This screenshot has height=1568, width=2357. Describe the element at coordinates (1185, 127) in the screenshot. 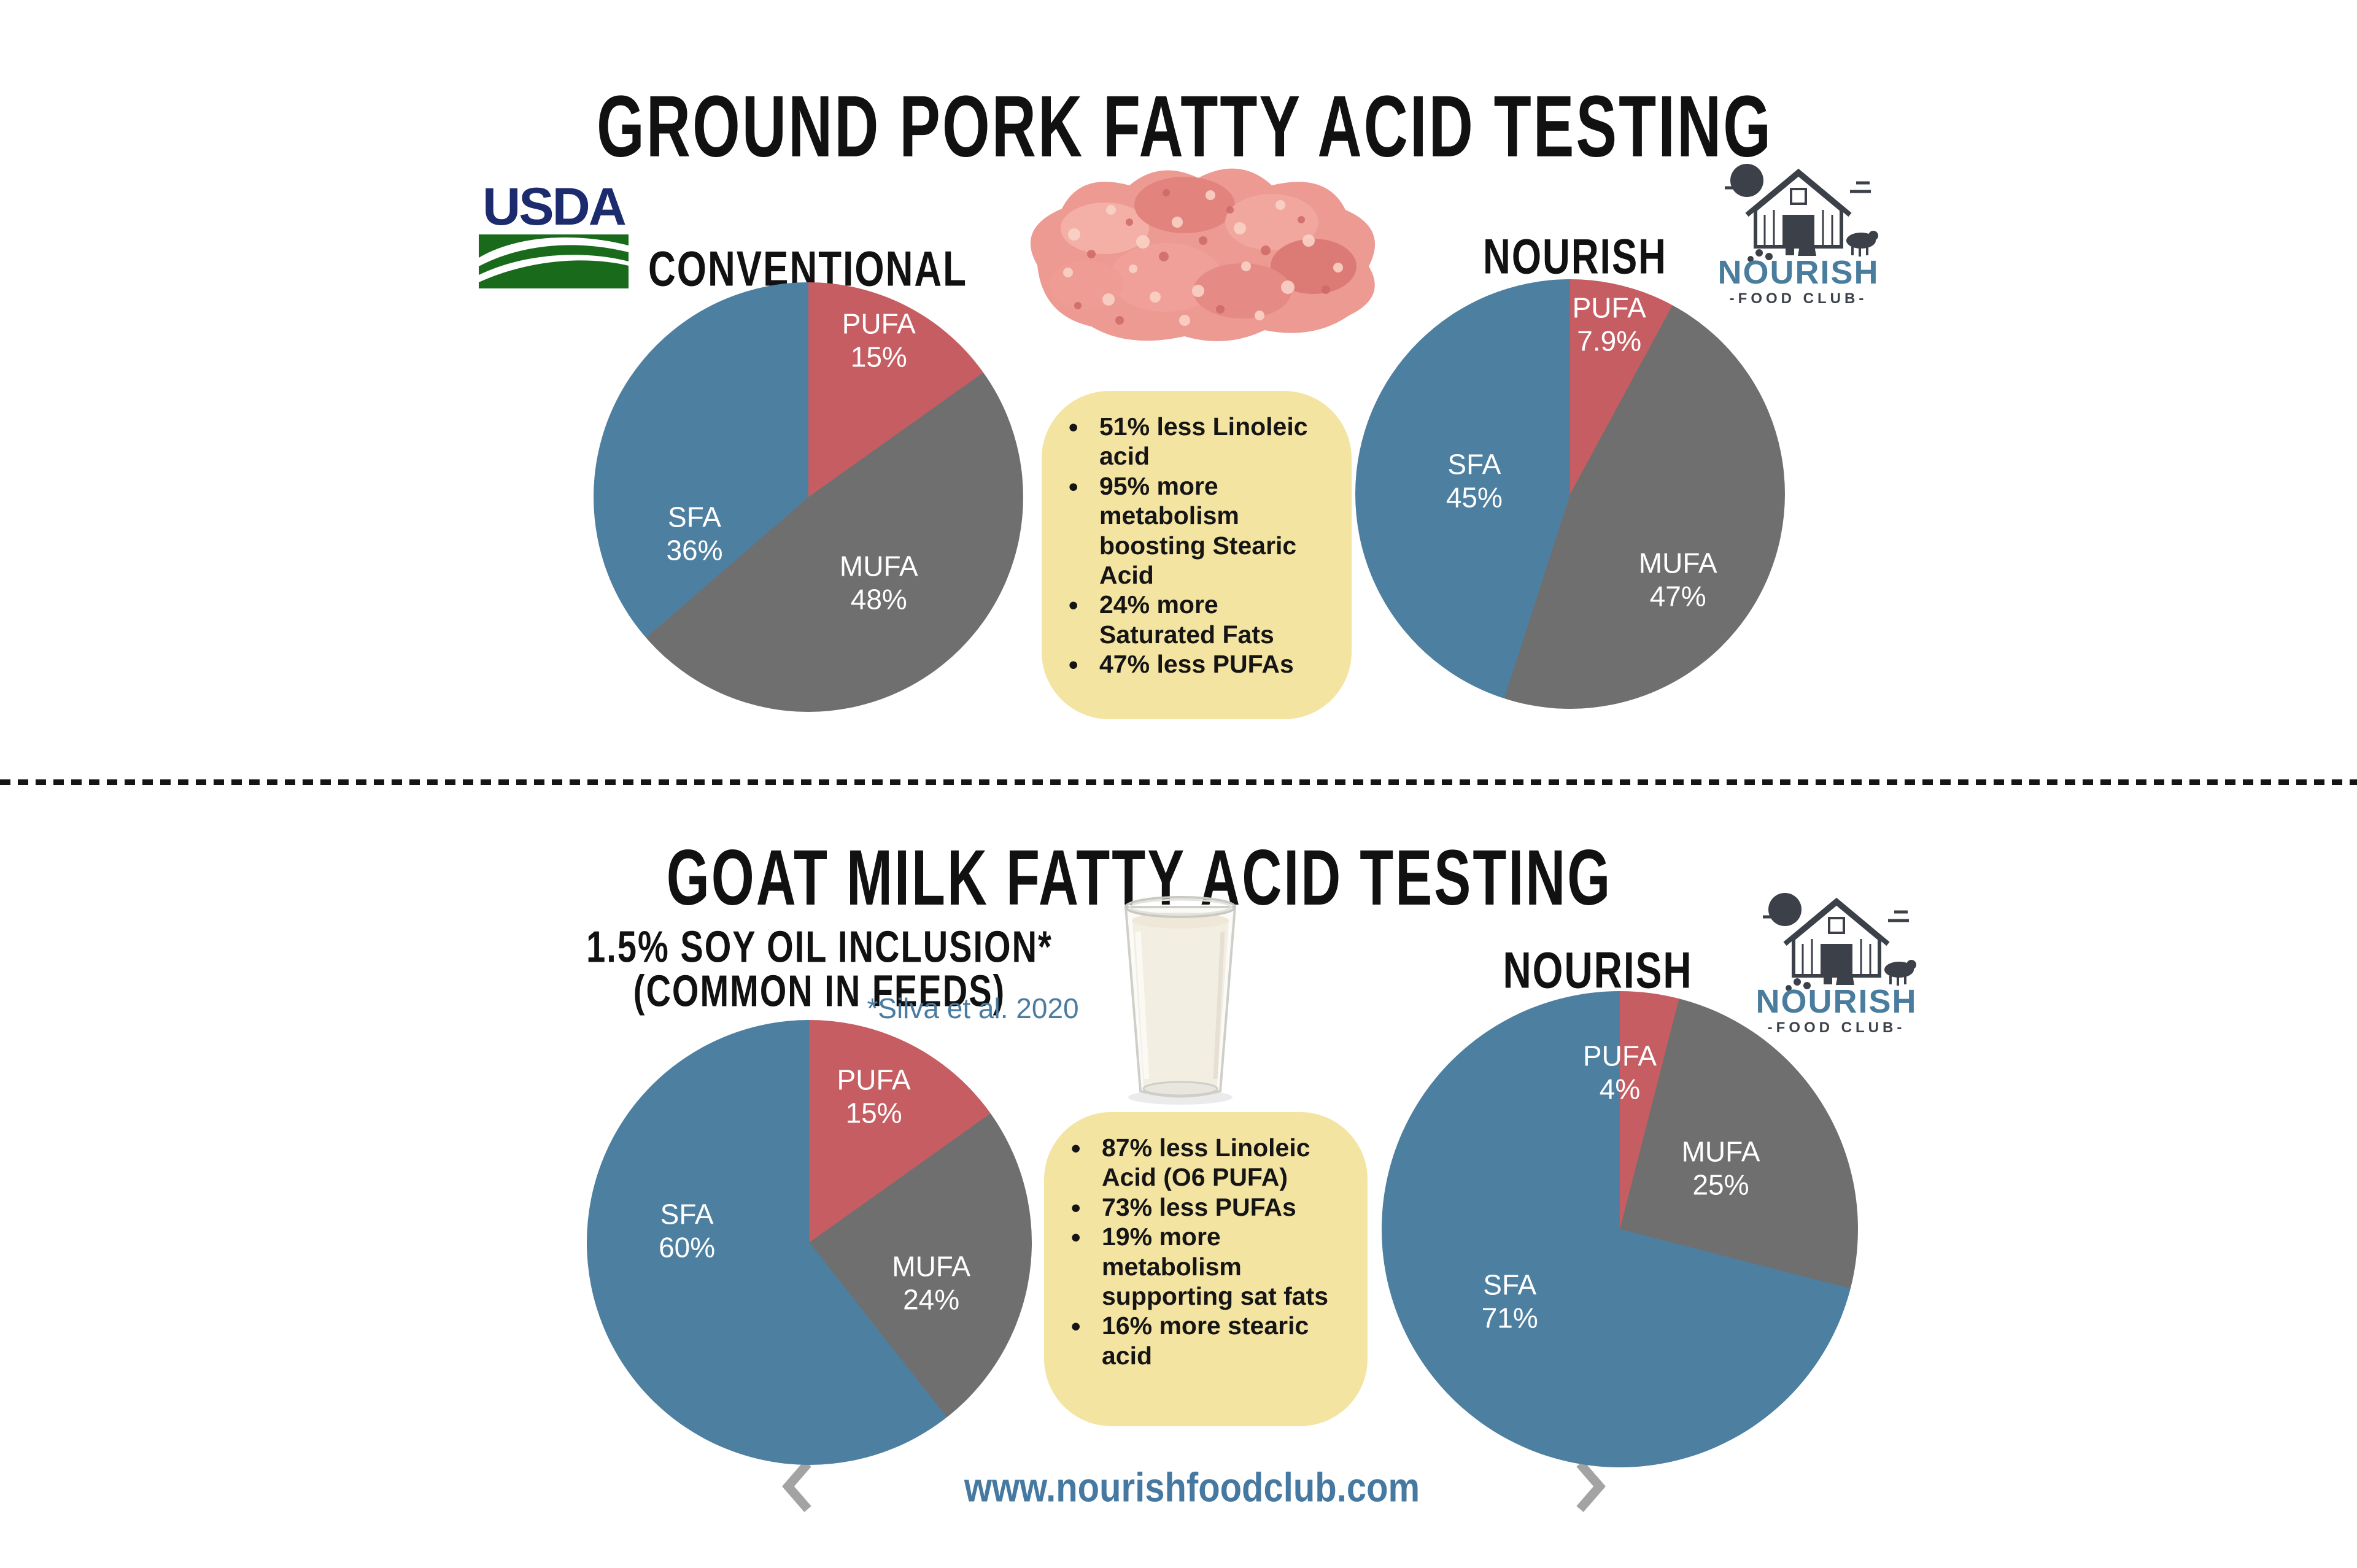

I see `pork-section-title: GROUND PORK FATTY ACID TESTING` at that location.